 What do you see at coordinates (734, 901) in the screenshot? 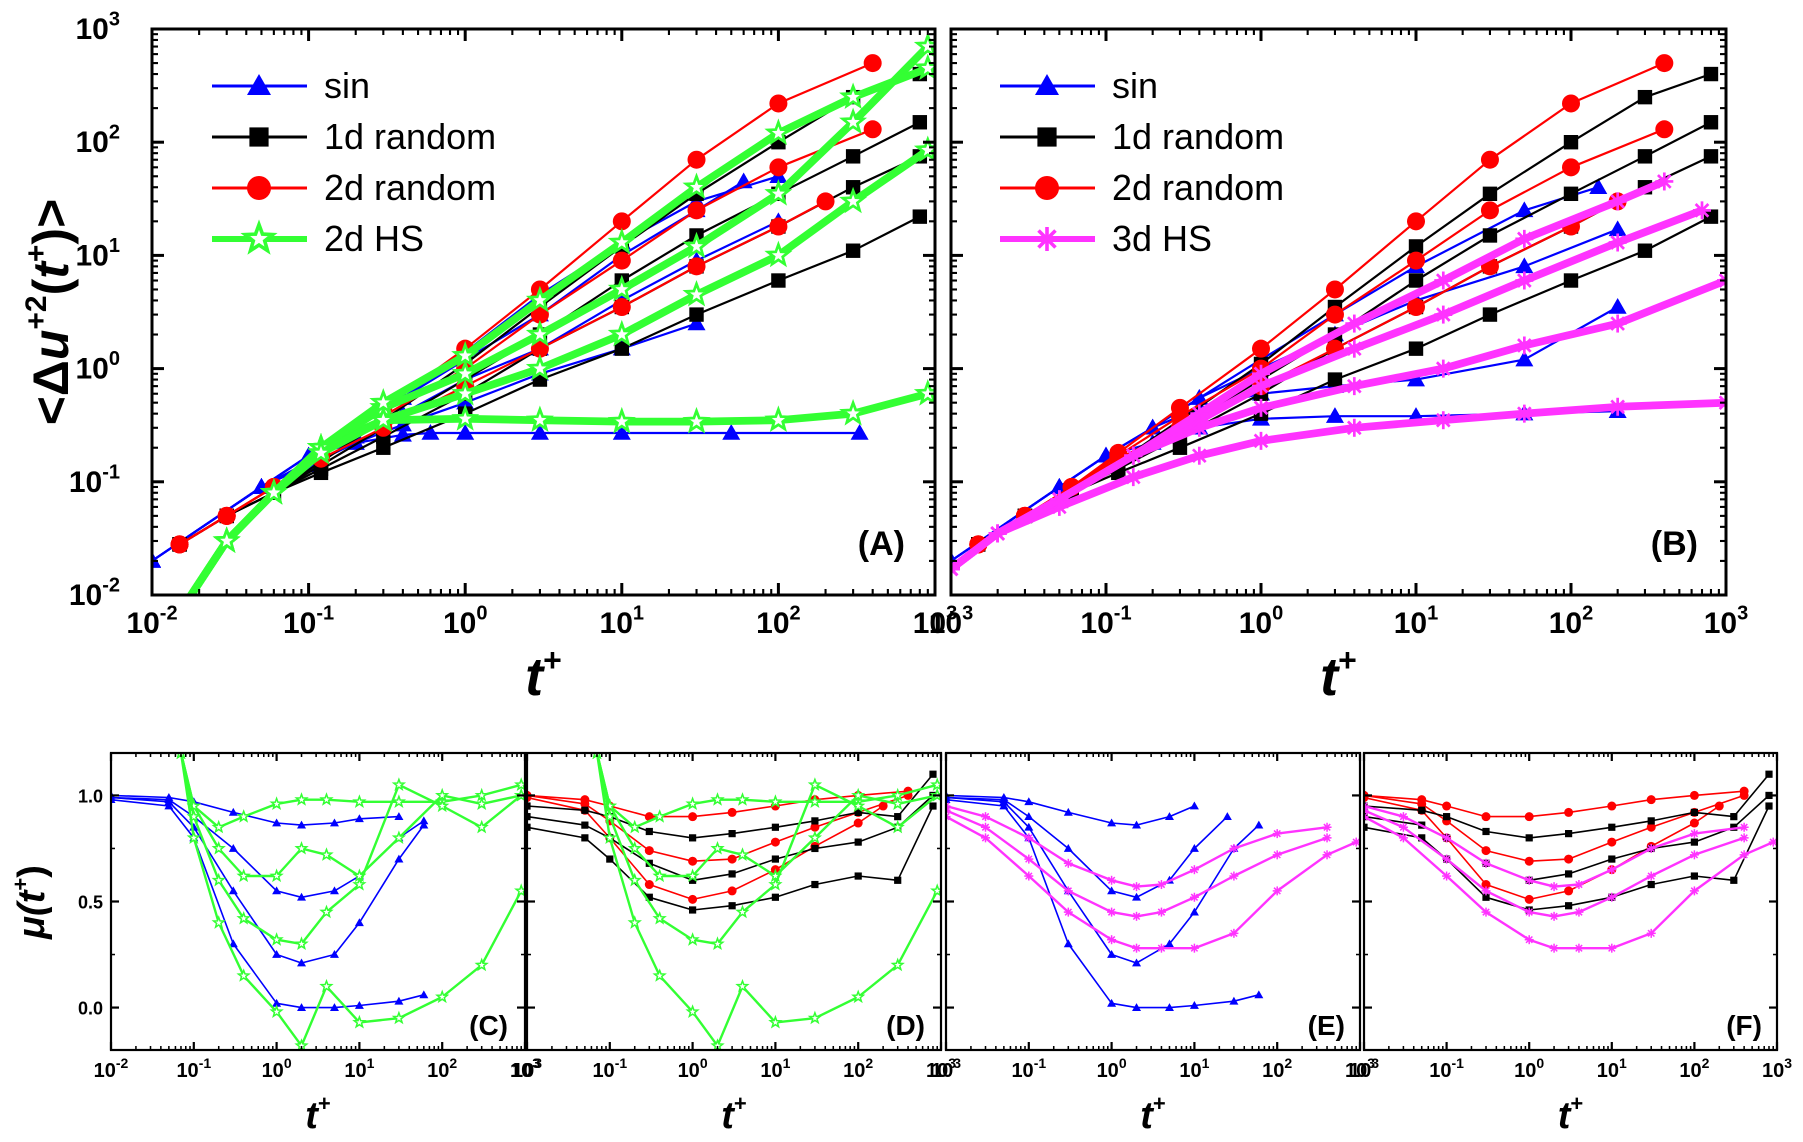
I see `series-group` at bounding box center [734, 901].